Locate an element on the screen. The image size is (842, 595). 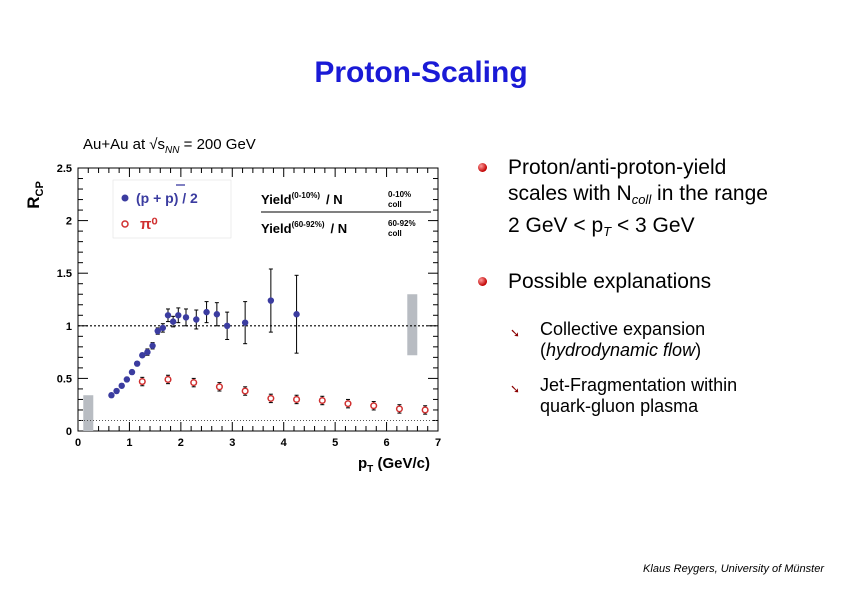
sub-bullet-1-line-2-em: hydrodynamic flow is located at coordinates (621, 350).